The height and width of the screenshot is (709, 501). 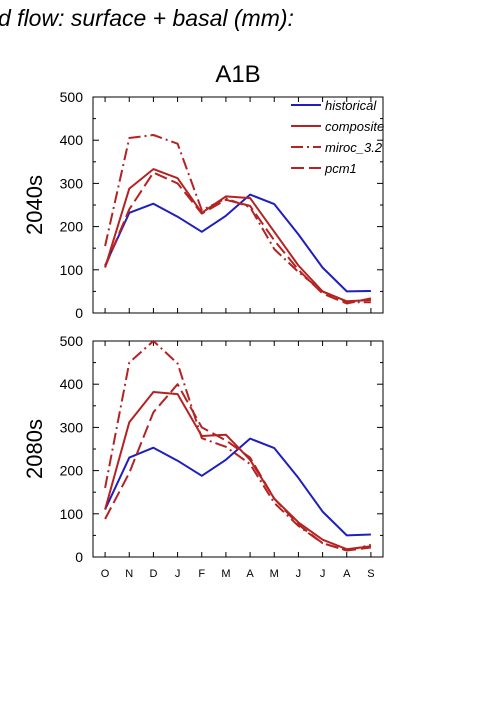 I want to click on panel-label: 2080s, so click(x=34, y=449).